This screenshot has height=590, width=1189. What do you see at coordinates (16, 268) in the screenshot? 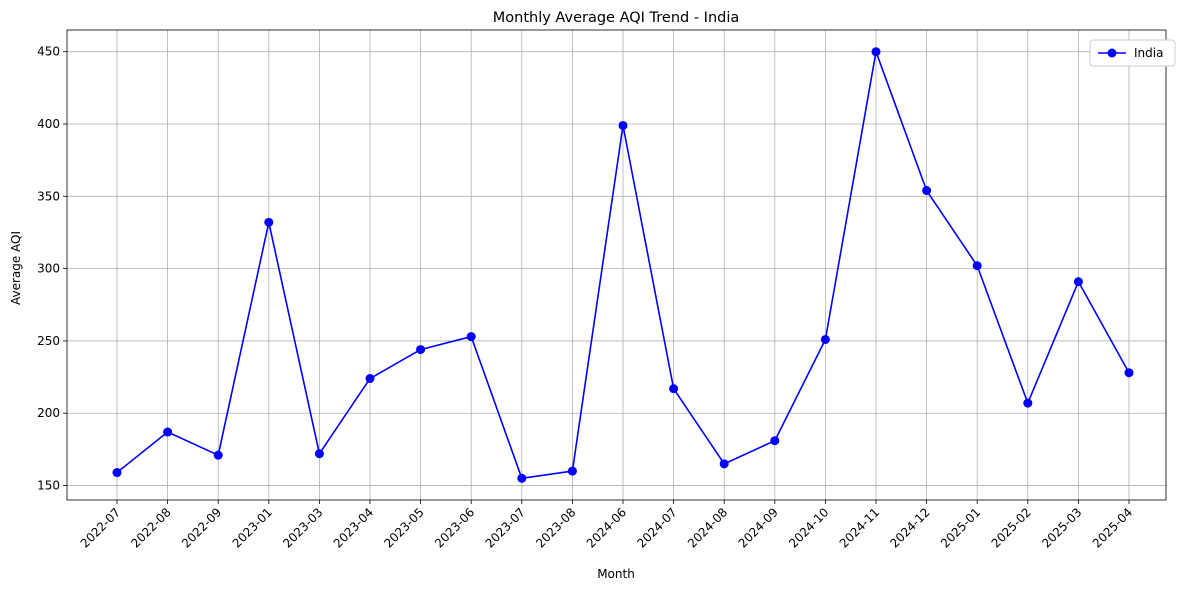
I see `y-axis-title: Average AQI` at bounding box center [16, 268].